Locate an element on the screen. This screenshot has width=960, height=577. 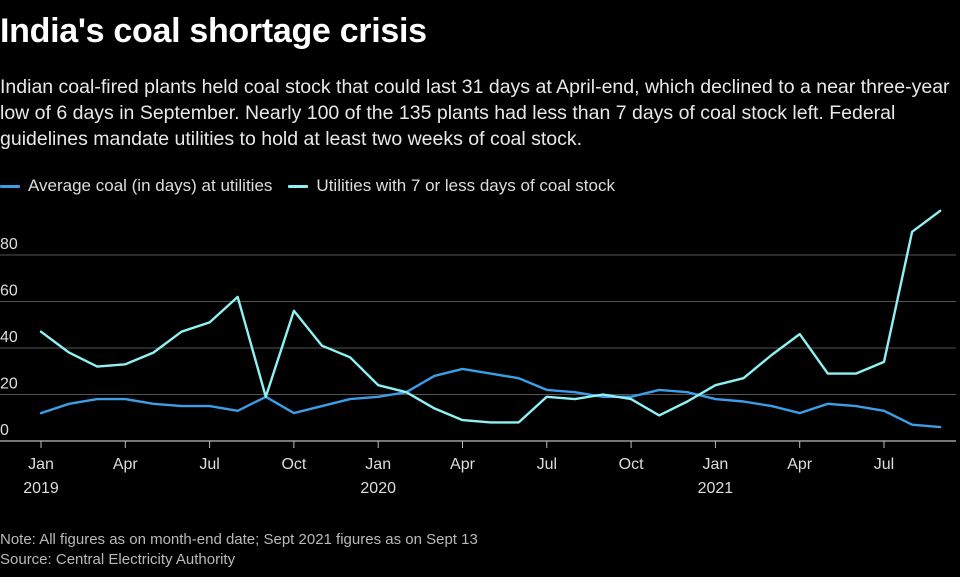
footer-source: Source: Central Electricity Authority is located at coordinates (118, 559).